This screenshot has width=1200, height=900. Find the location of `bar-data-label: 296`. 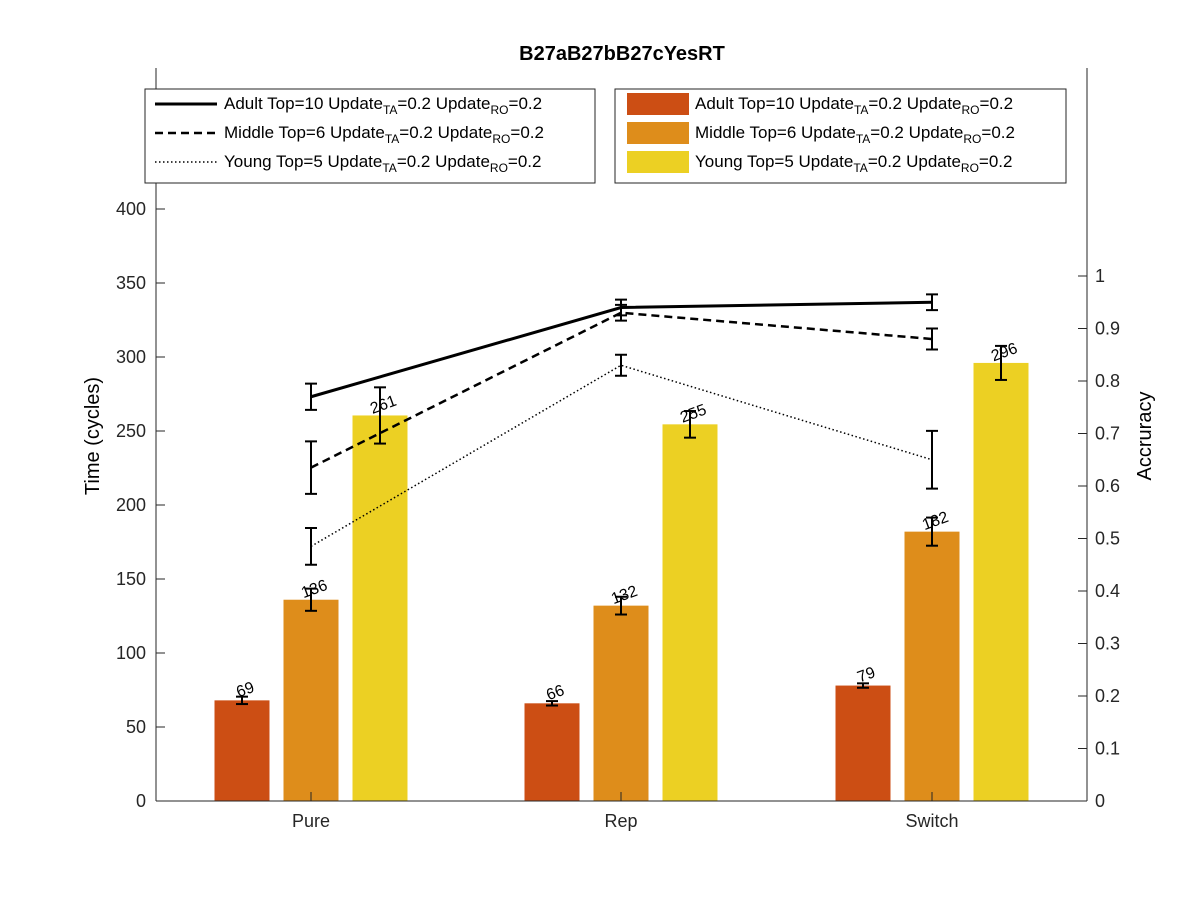

bar-data-label: 296 is located at coordinates (1004, 352).